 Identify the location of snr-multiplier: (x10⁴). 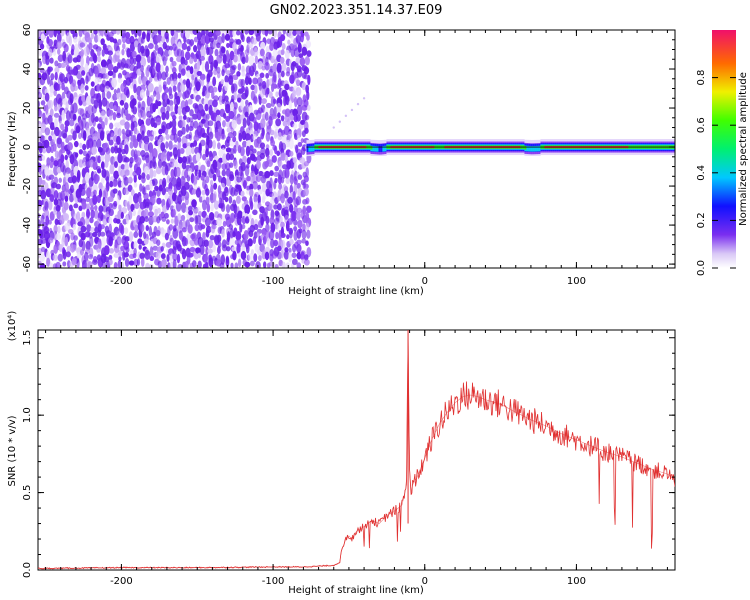
(12, 326).